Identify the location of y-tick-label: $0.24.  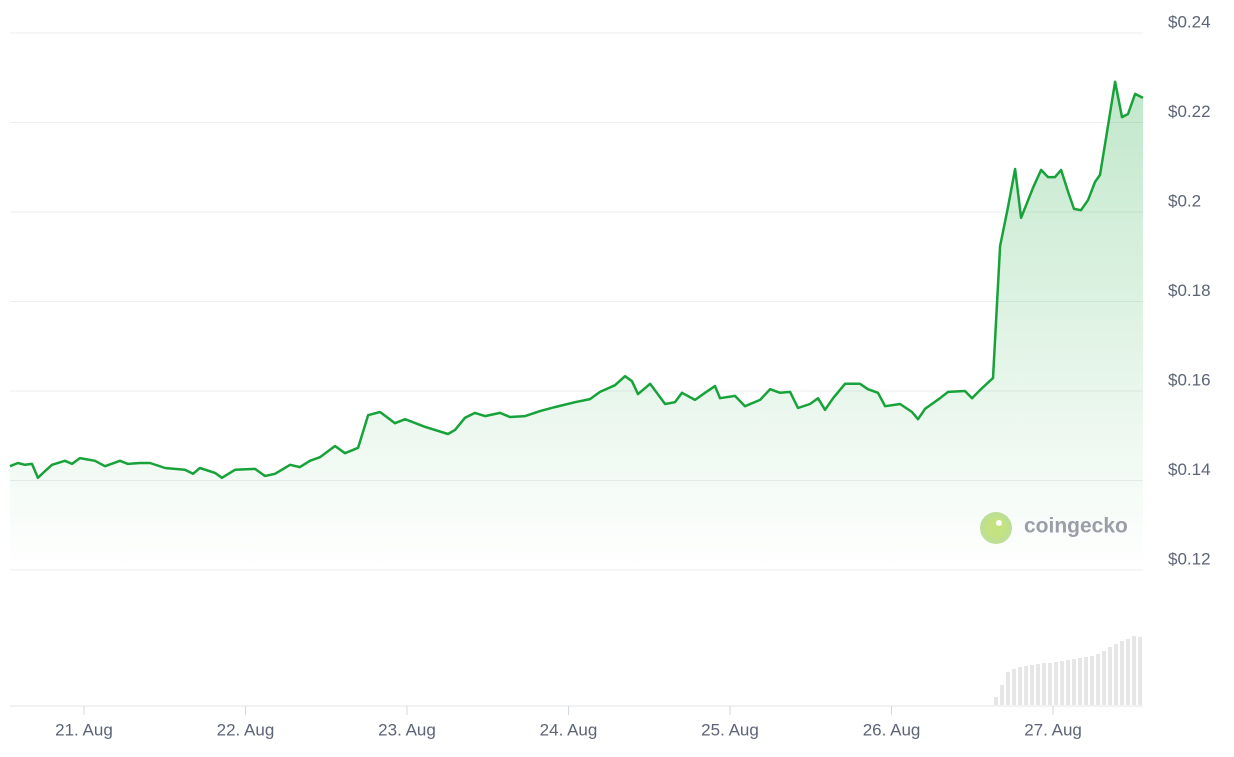
(1189, 21).